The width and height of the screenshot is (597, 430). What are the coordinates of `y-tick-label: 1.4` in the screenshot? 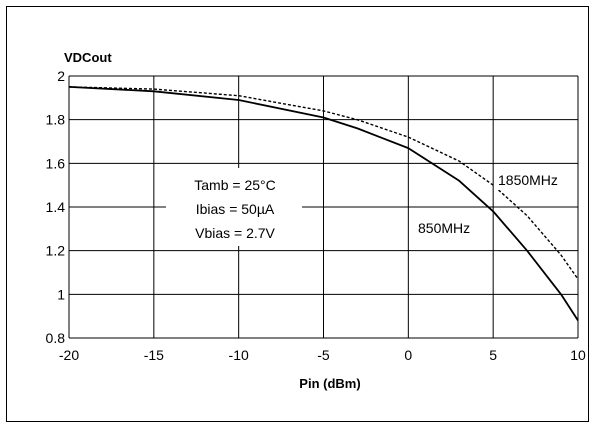 It's located at (56, 207).